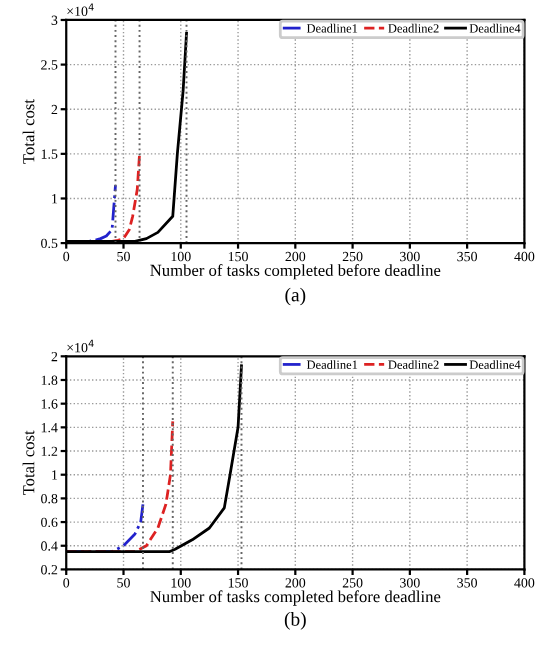  Describe the element at coordinates (295, 296) in the screenshot. I see `text: (a)` at that location.